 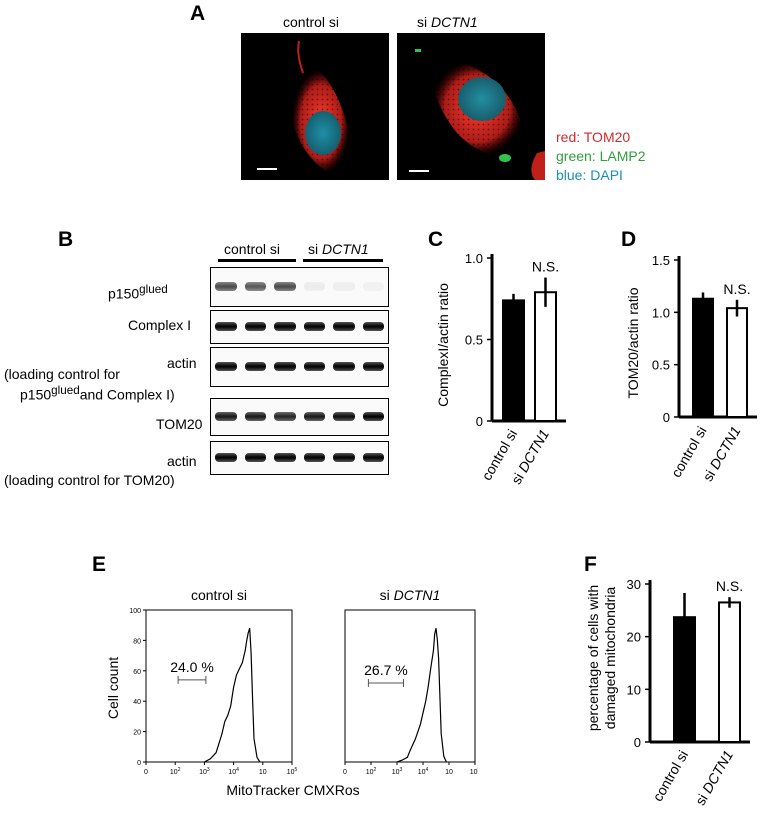 I want to click on x-tick-label: 10³, so click(x=204, y=771).